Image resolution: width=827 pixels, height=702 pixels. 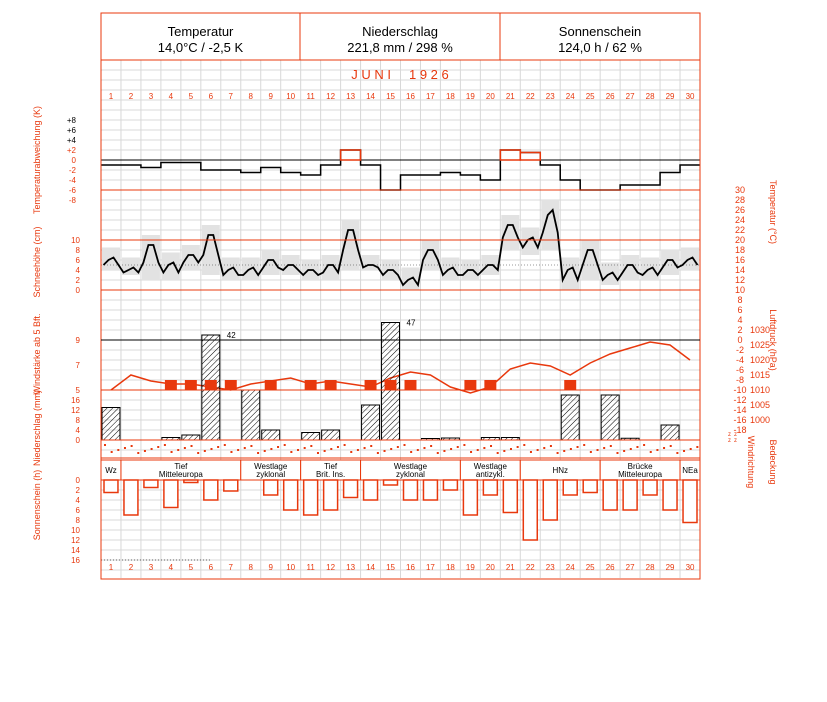 What do you see at coordinates (740, 280) in the screenshot?
I see `temperature-axis-label: 12` at bounding box center [740, 280].